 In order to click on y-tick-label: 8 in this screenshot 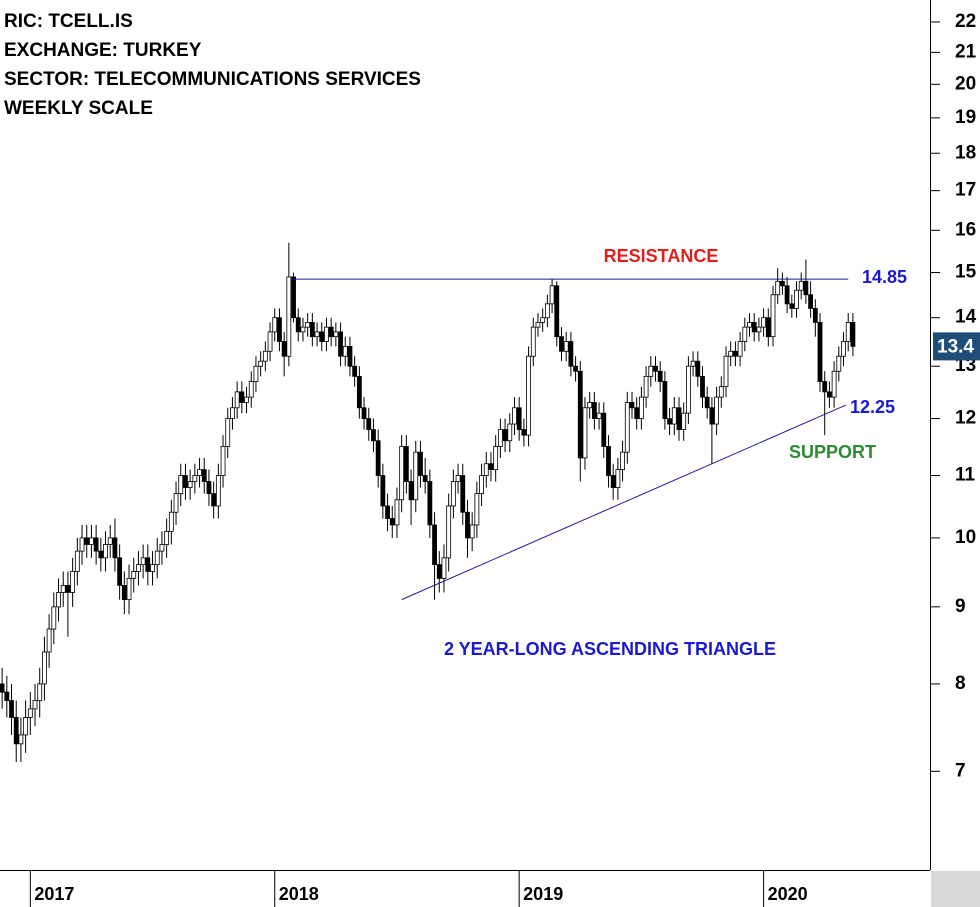, I will do `click(960, 683)`.